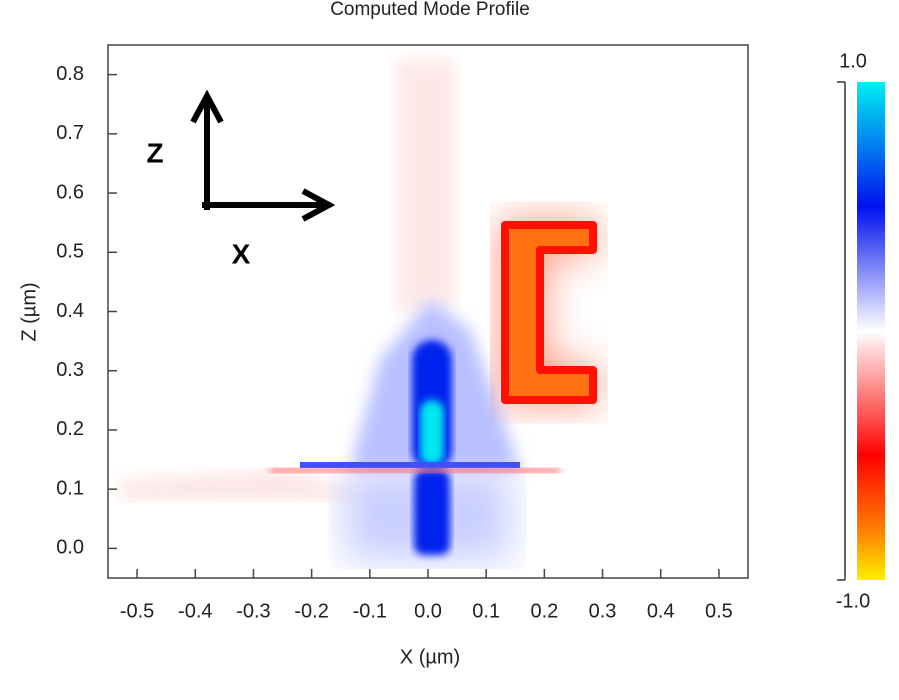  Describe the element at coordinates (486, 611) in the screenshot. I see `x-tick-label: 0.1` at that location.